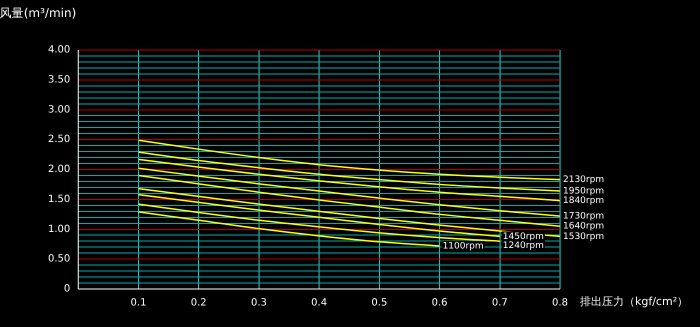 This screenshot has height=327, width=700. I want to click on series-label: 1640rpm, so click(583, 227).